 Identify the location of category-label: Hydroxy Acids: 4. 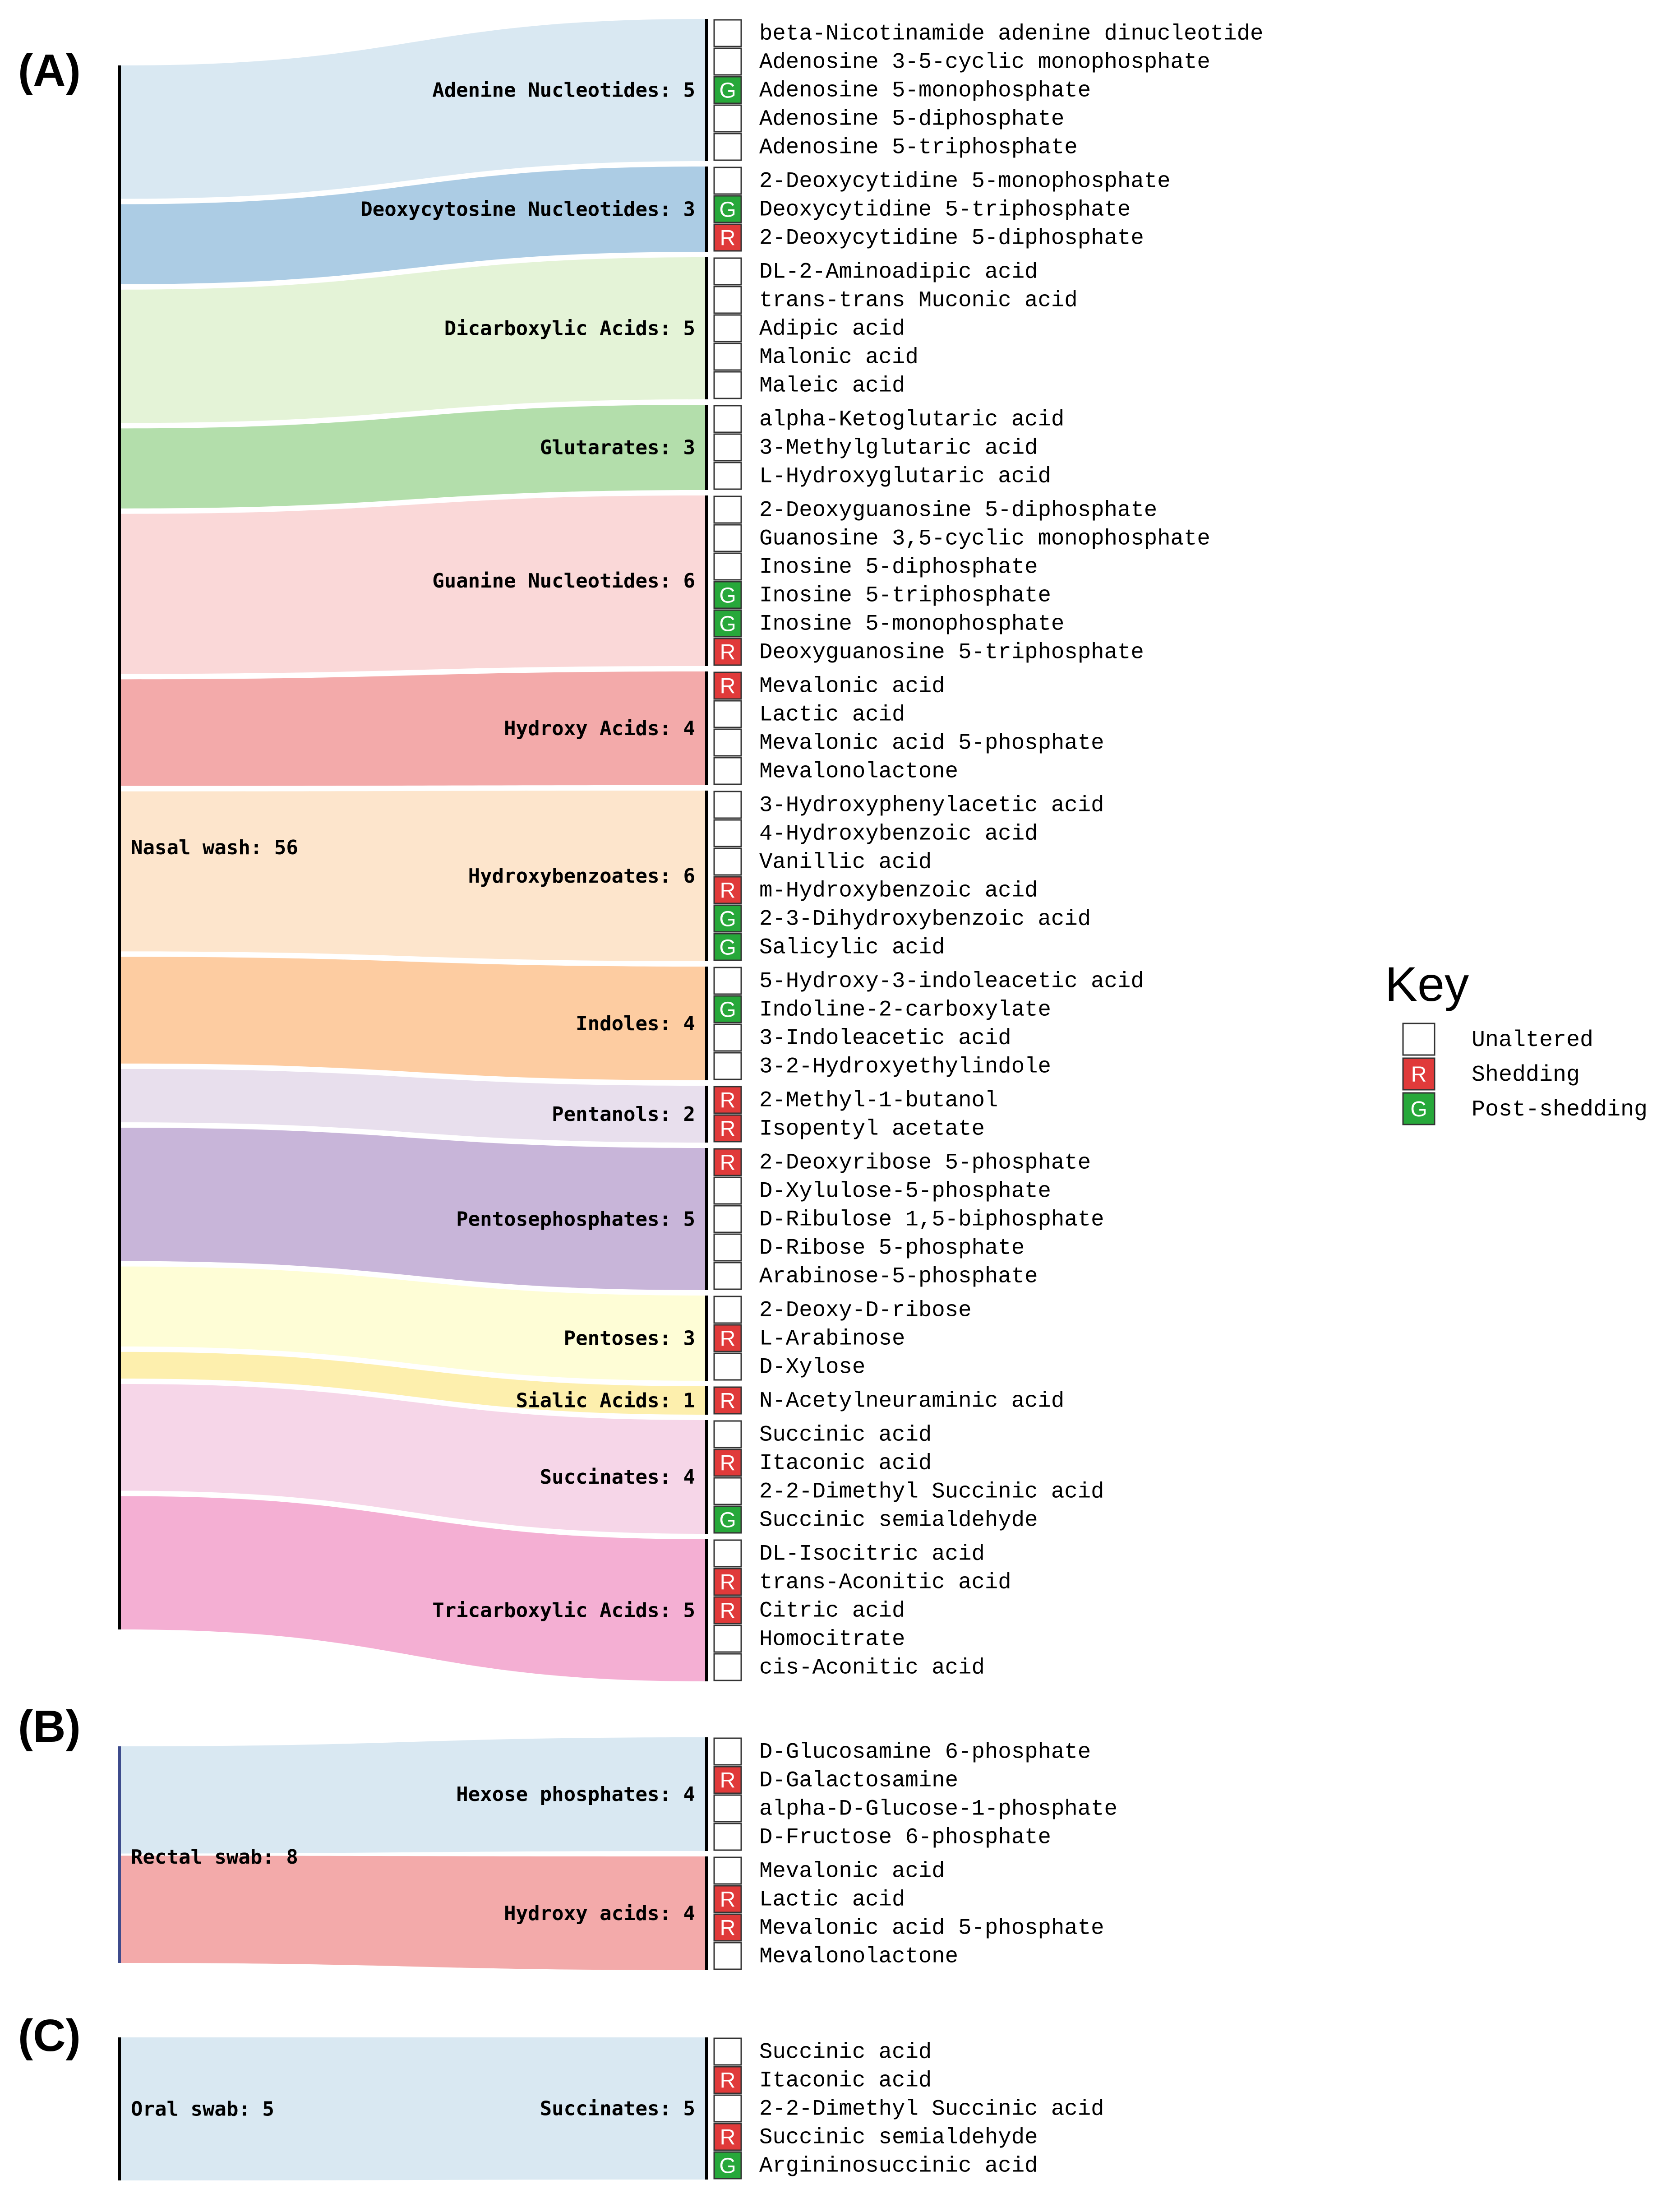
(599, 728).